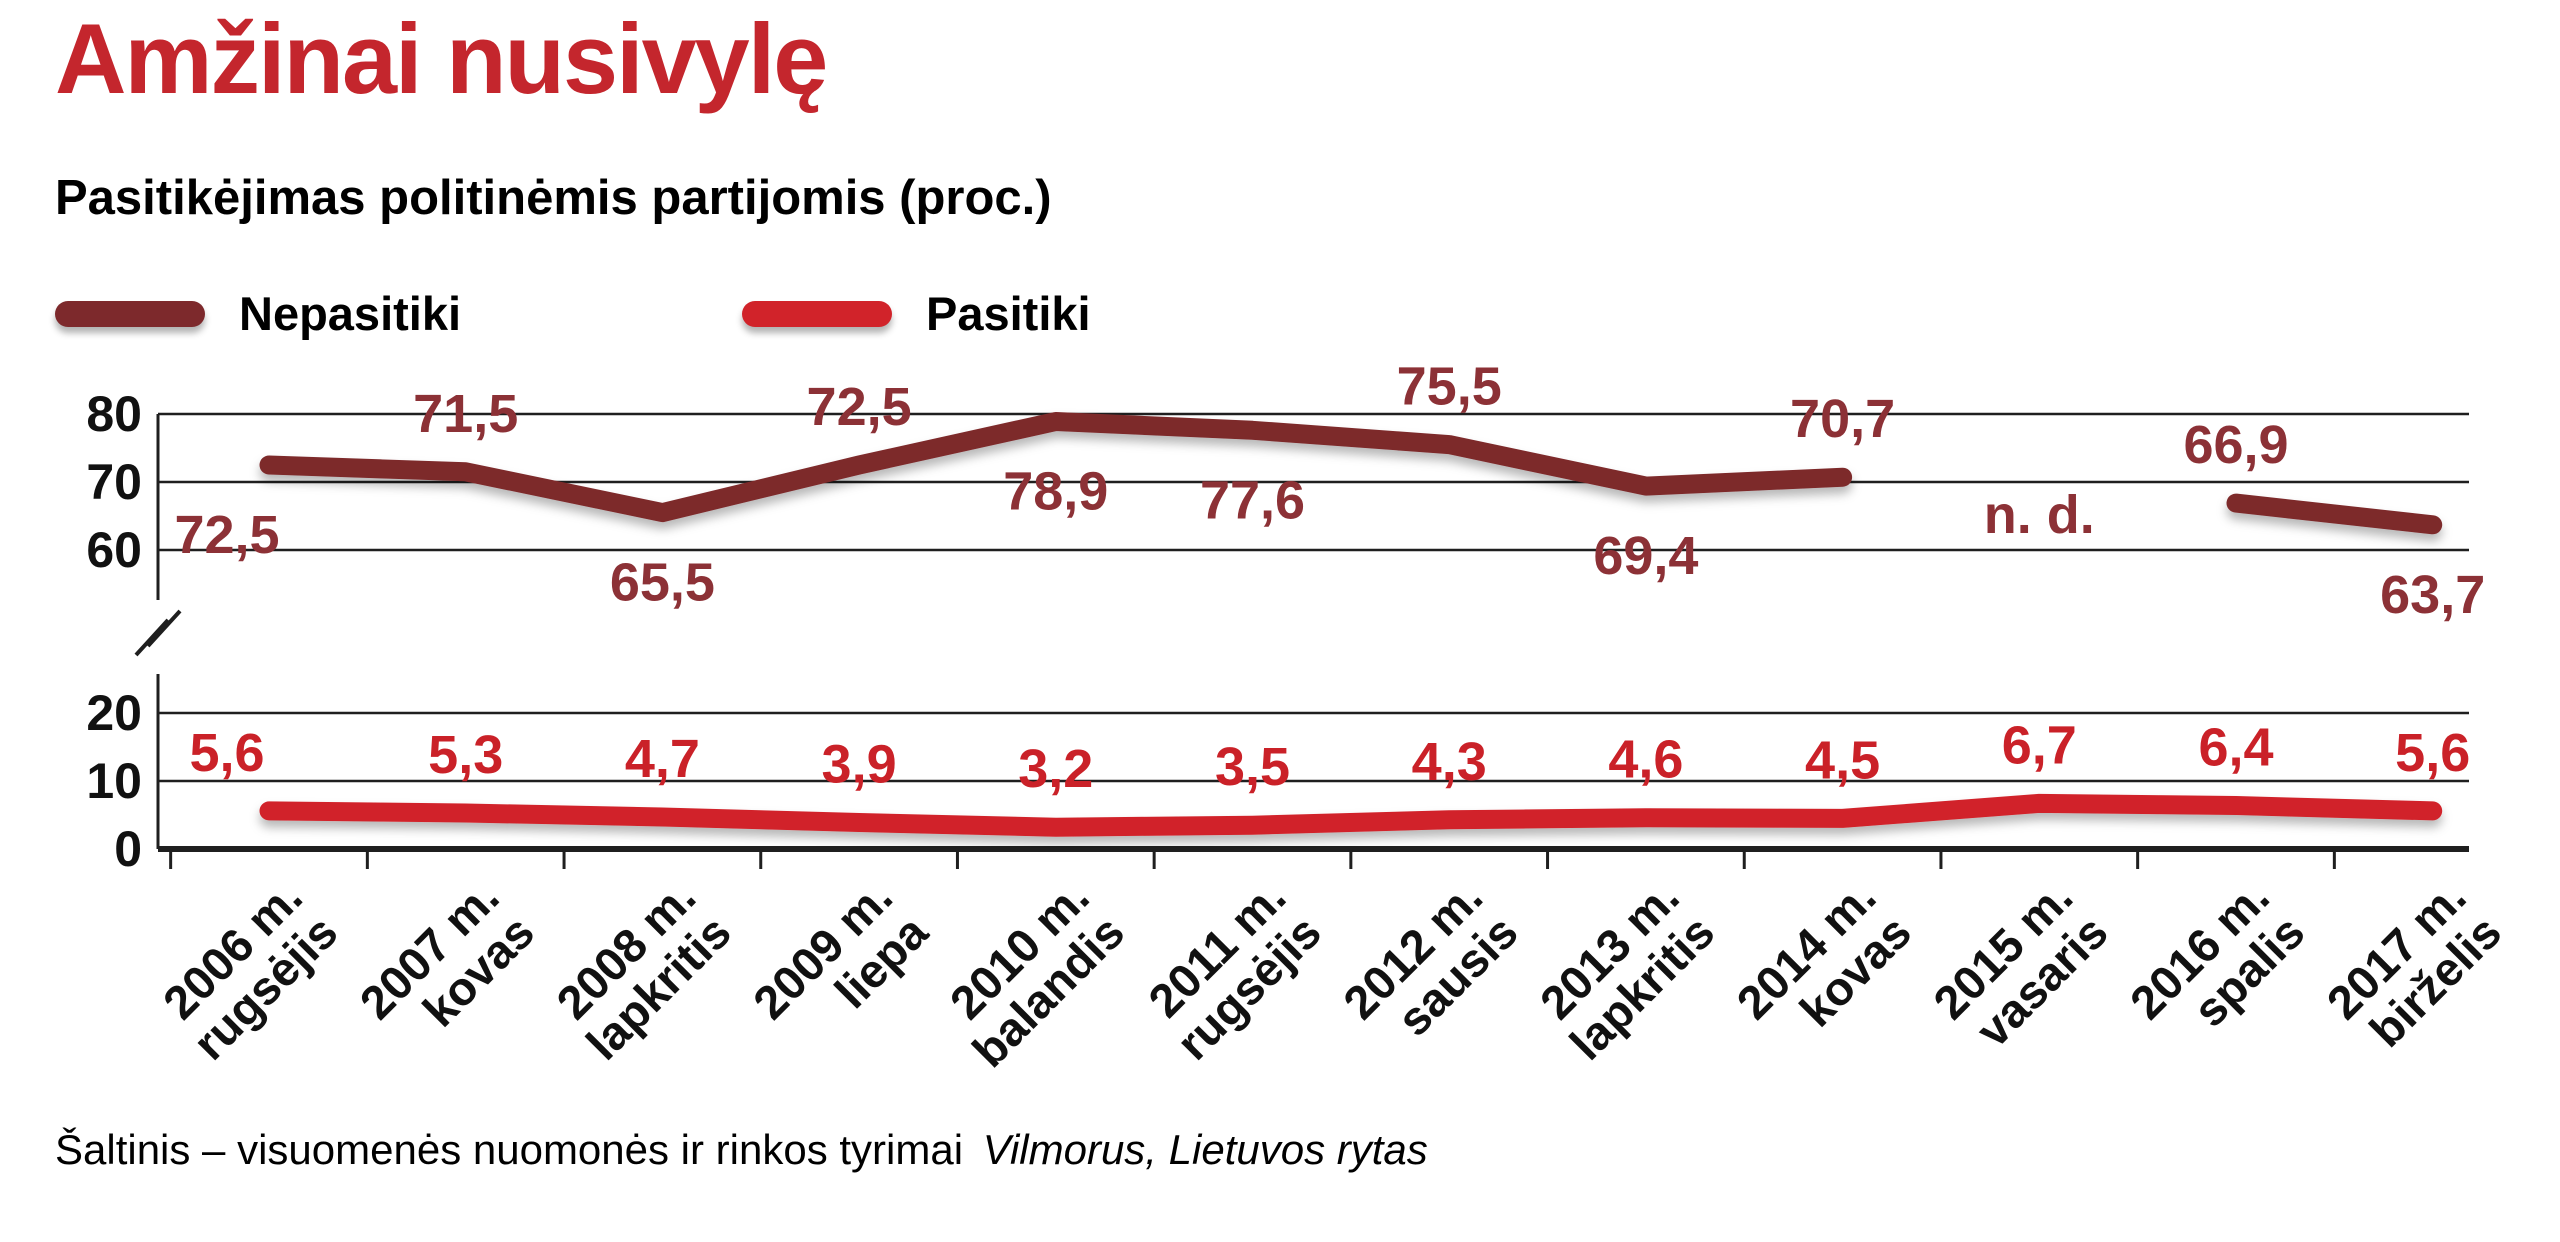 The image size is (2560, 1242). What do you see at coordinates (1449, 762) in the screenshot?
I see `svg-text: 4,3` at bounding box center [1449, 762].